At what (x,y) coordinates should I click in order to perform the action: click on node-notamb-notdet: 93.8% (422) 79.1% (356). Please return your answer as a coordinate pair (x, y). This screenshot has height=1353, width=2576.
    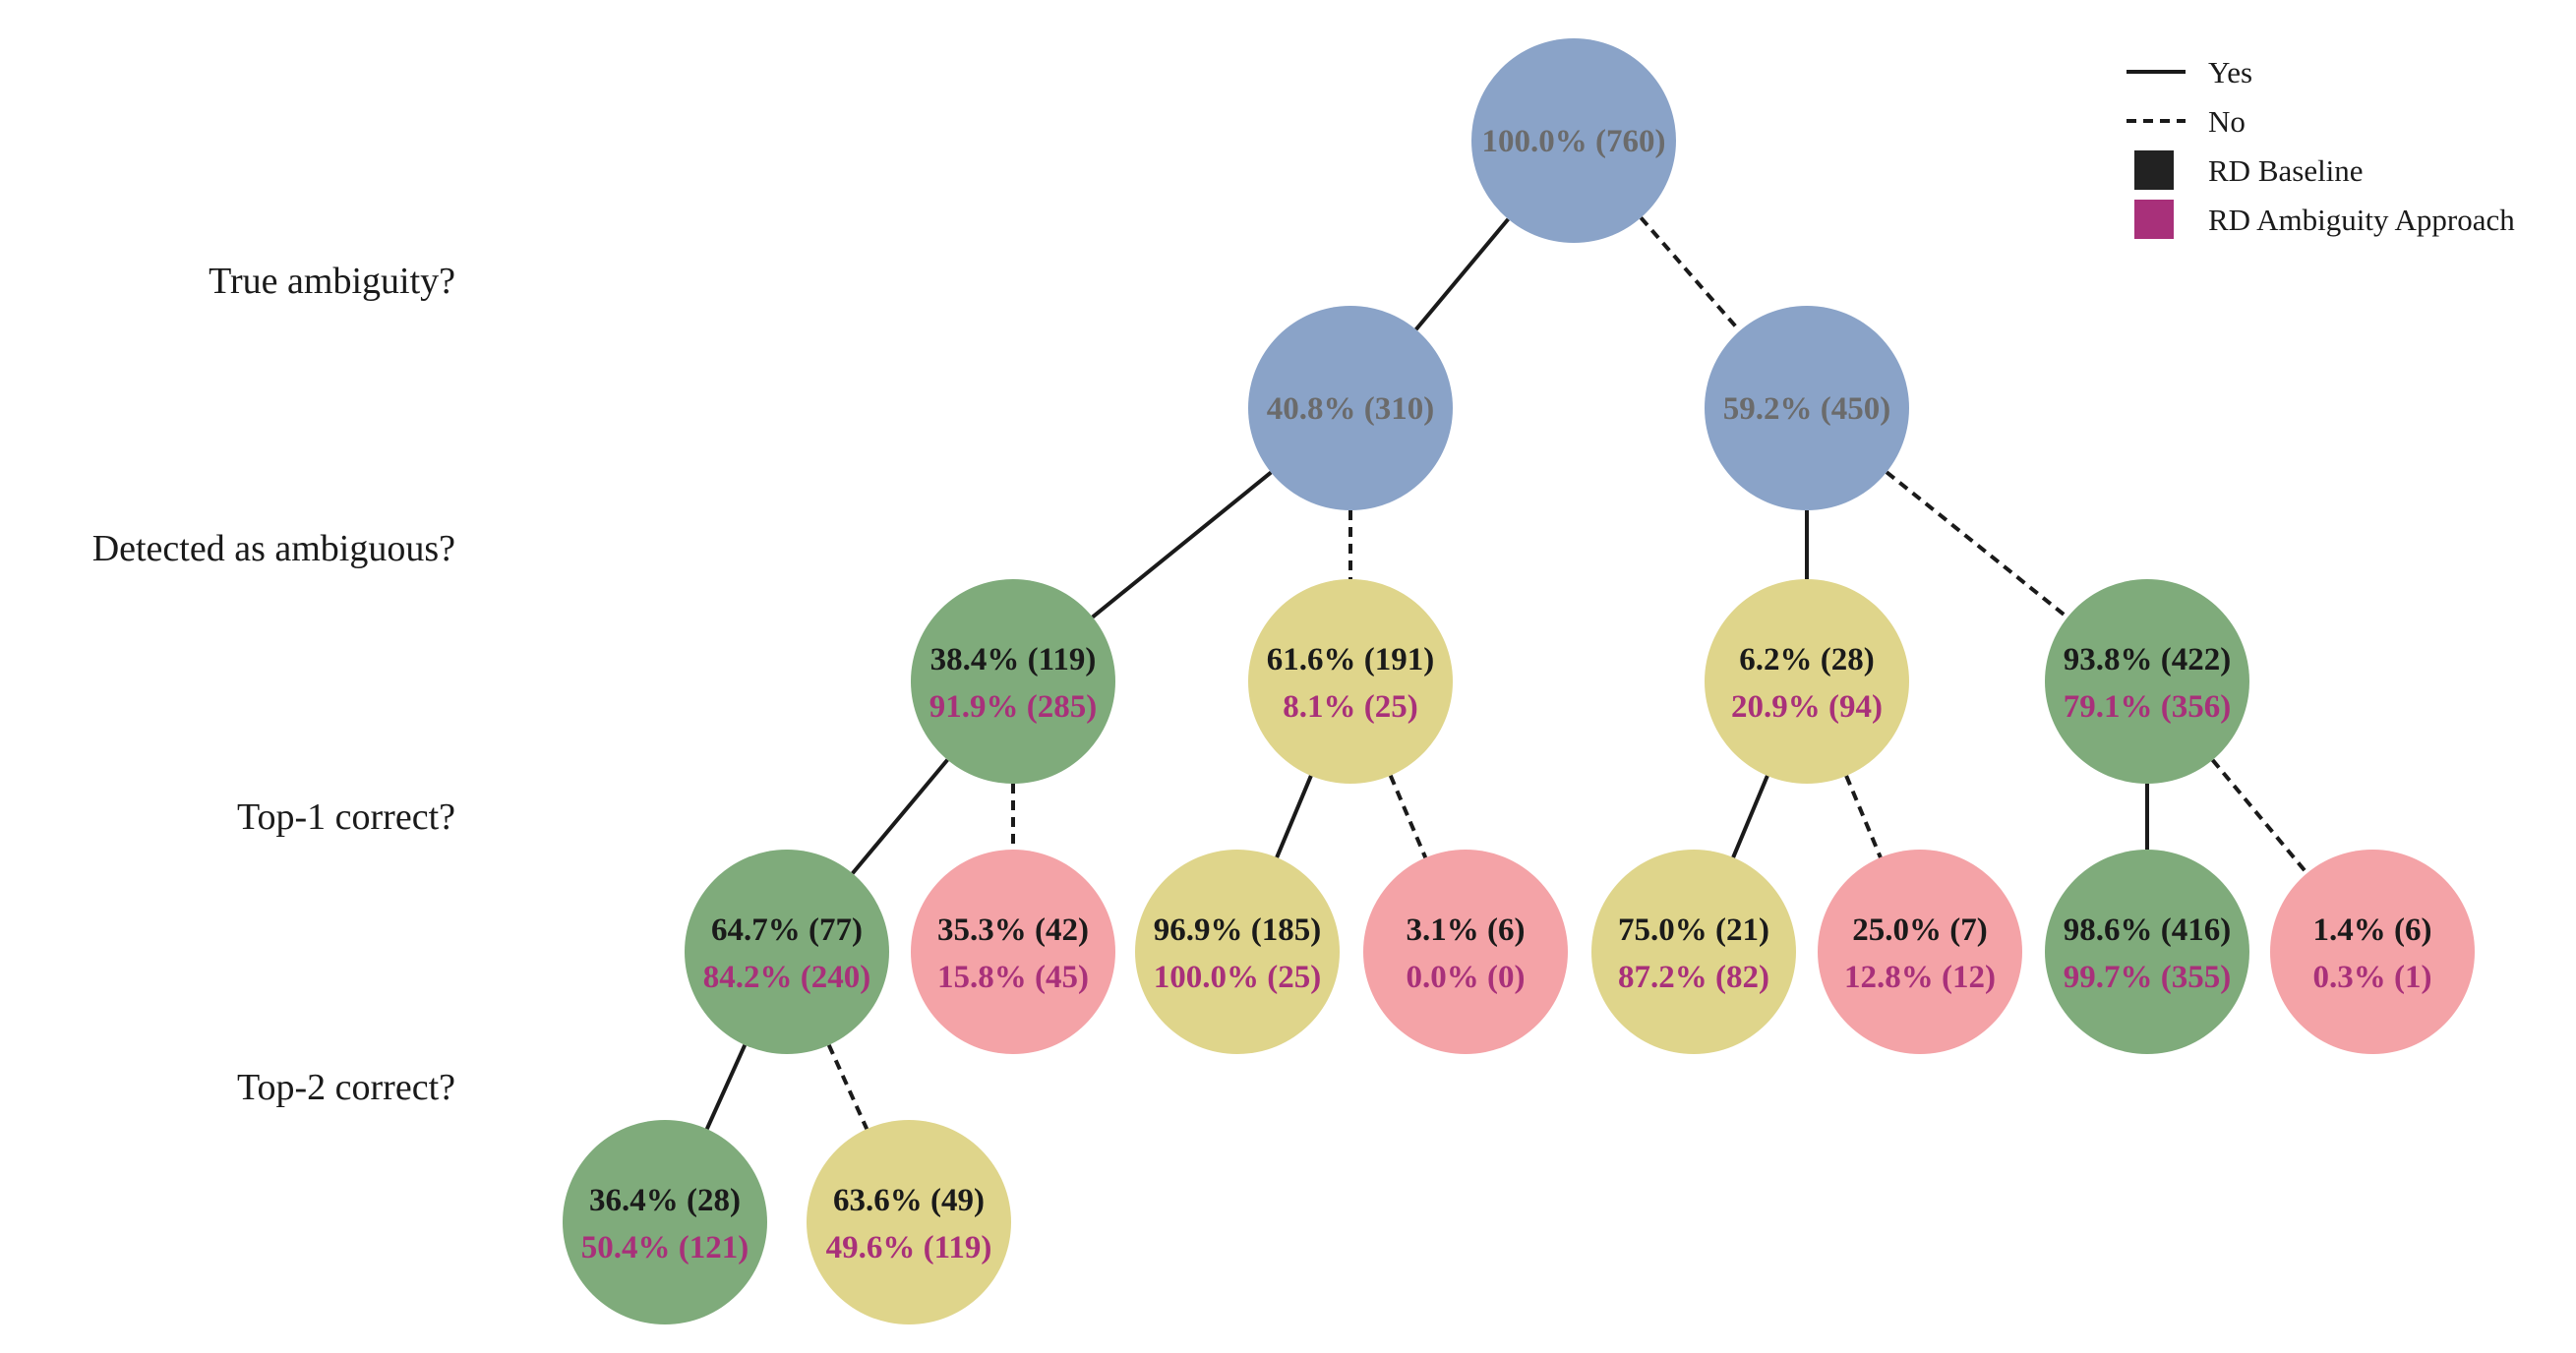
    Looking at the image, I should click on (2147, 681).